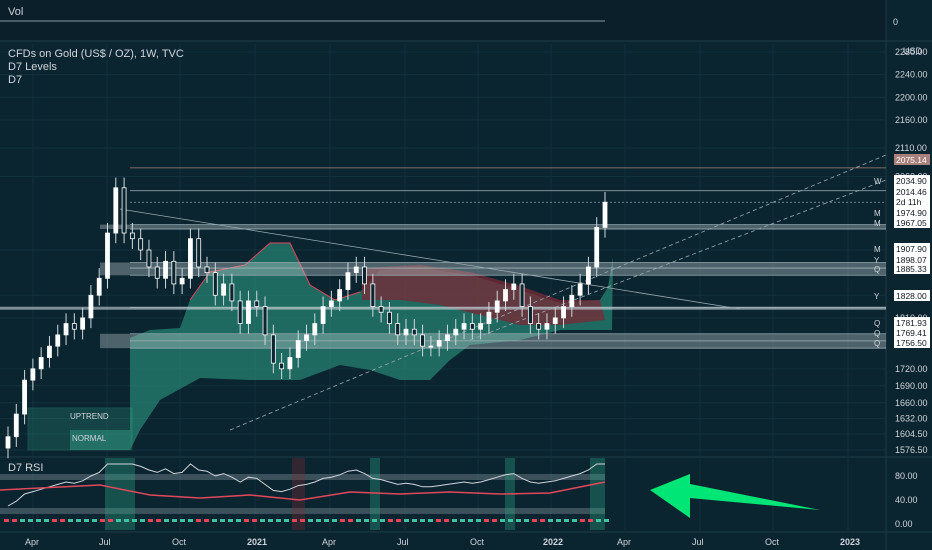 This screenshot has height=550, width=932. I want to click on legend-line: D7, so click(15, 80).